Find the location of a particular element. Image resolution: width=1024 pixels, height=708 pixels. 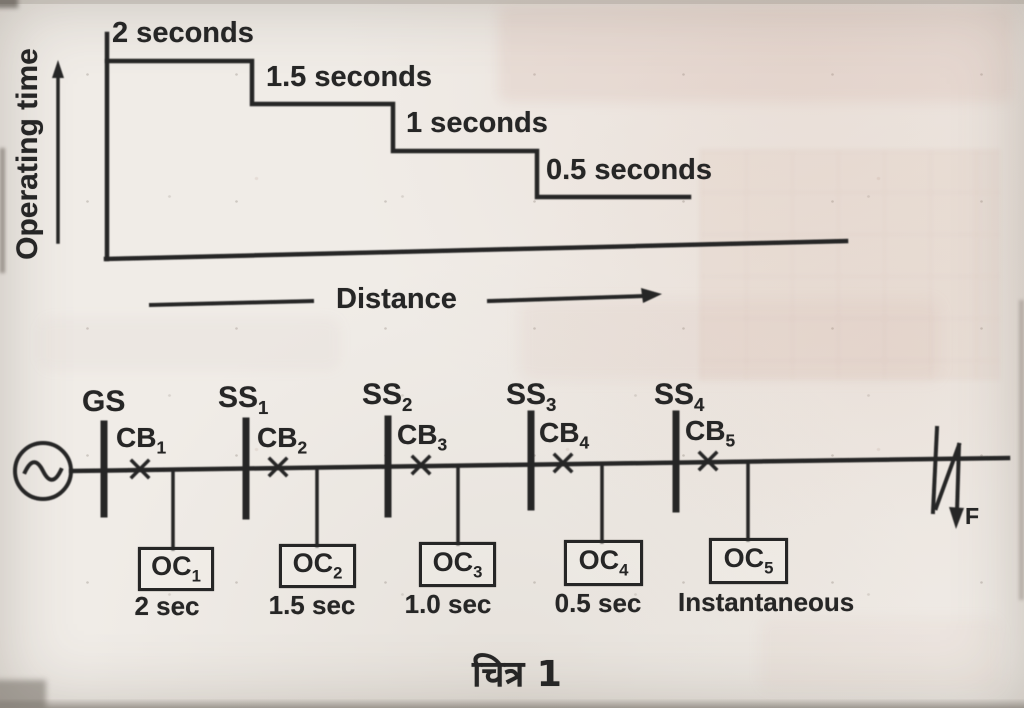

chart-baseline is located at coordinates (476, 250).